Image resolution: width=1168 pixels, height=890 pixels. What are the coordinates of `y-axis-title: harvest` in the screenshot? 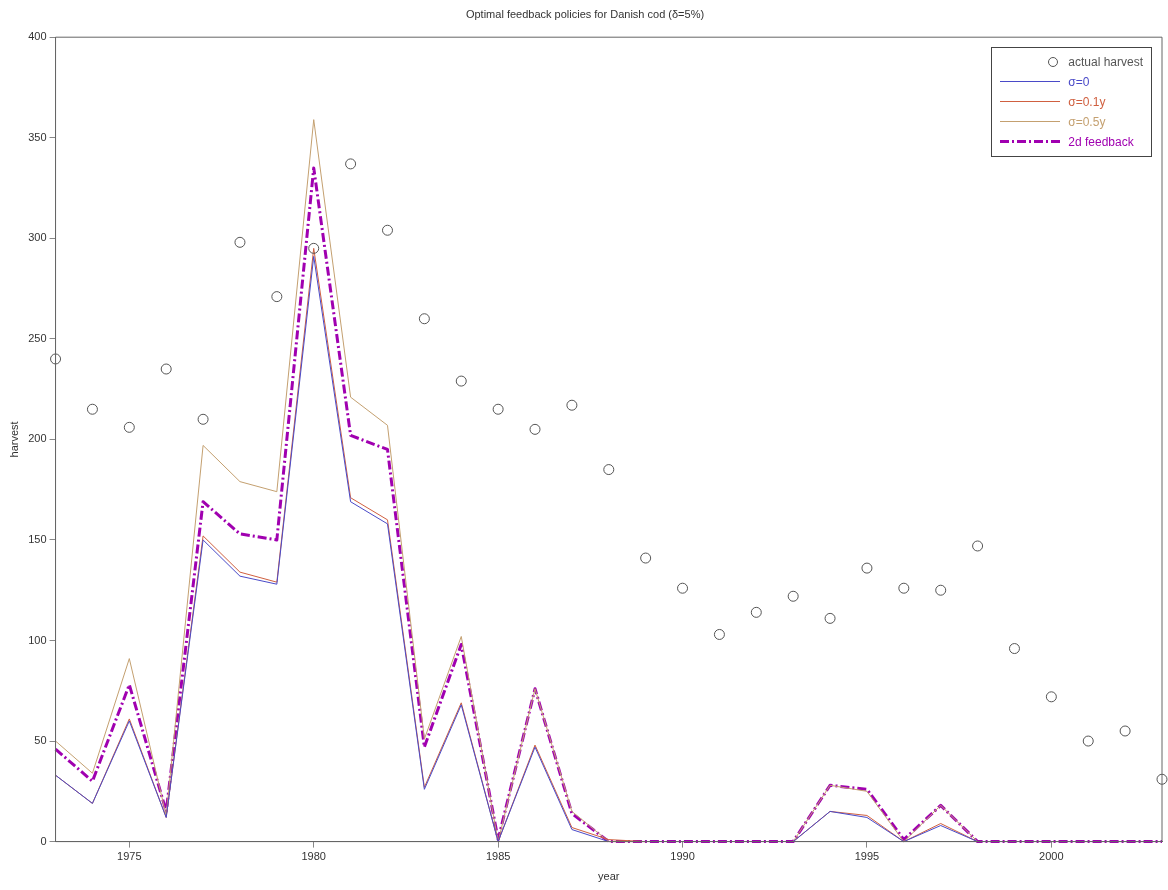 It's located at (13, 439).